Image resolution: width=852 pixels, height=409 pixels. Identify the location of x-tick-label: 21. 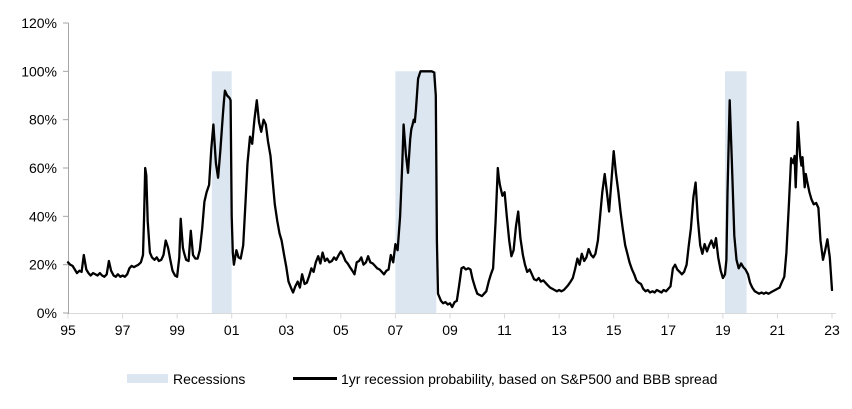
(778, 330).